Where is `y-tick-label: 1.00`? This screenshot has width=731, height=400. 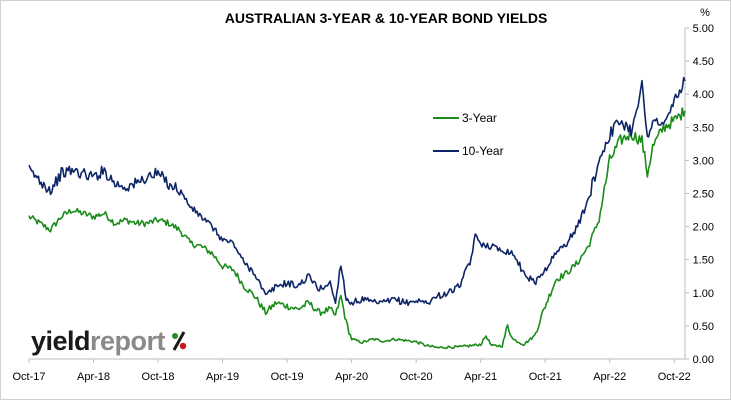 y-tick-label: 1.00 is located at coordinates (703, 294).